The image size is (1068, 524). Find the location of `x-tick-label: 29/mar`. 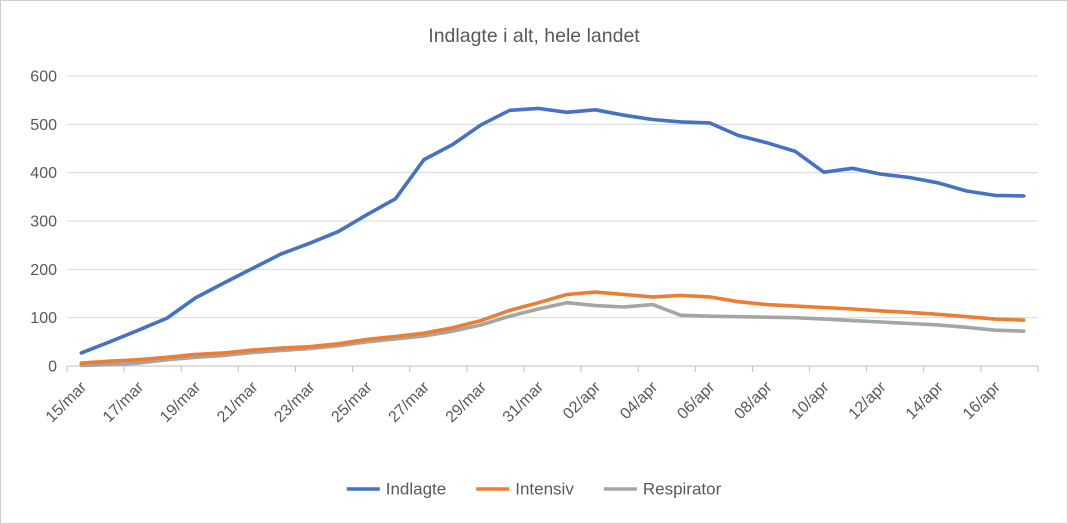

x-tick-label: 29/mar is located at coordinates (467, 402).